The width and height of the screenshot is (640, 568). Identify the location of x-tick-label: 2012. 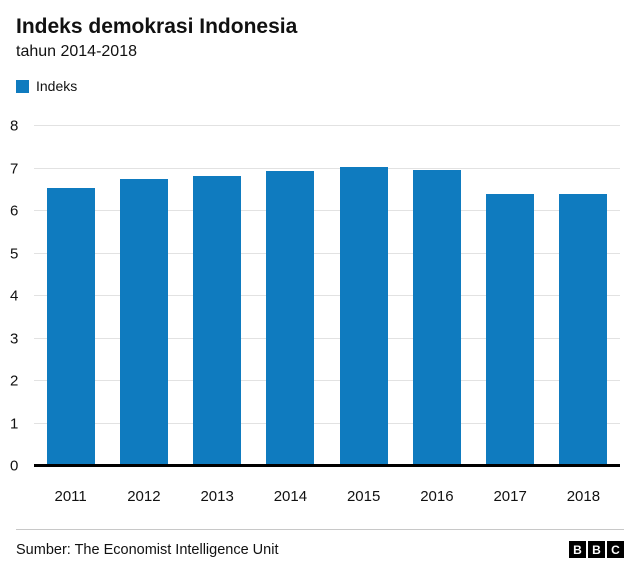
(144, 496).